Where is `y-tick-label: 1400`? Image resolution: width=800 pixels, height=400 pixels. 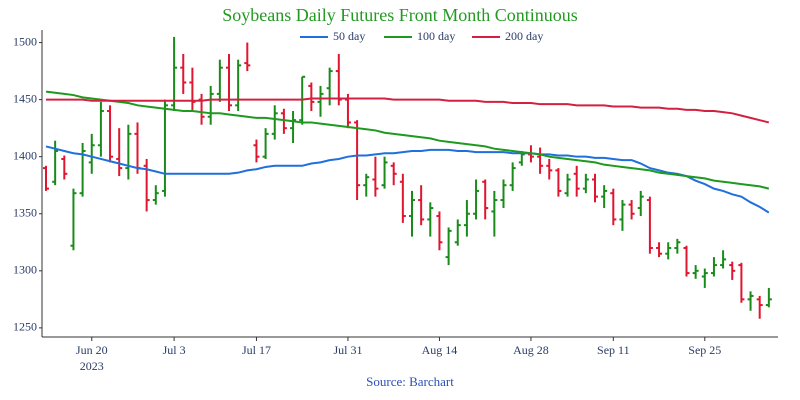
y-tick-label: 1400 is located at coordinates (25, 155).